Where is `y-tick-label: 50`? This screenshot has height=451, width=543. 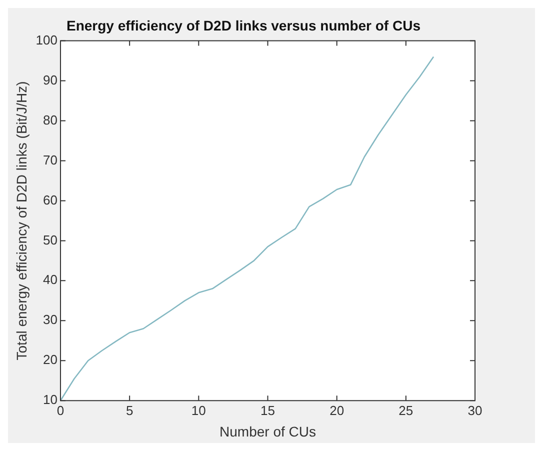 y-tick-label: 50 is located at coordinates (50, 240).